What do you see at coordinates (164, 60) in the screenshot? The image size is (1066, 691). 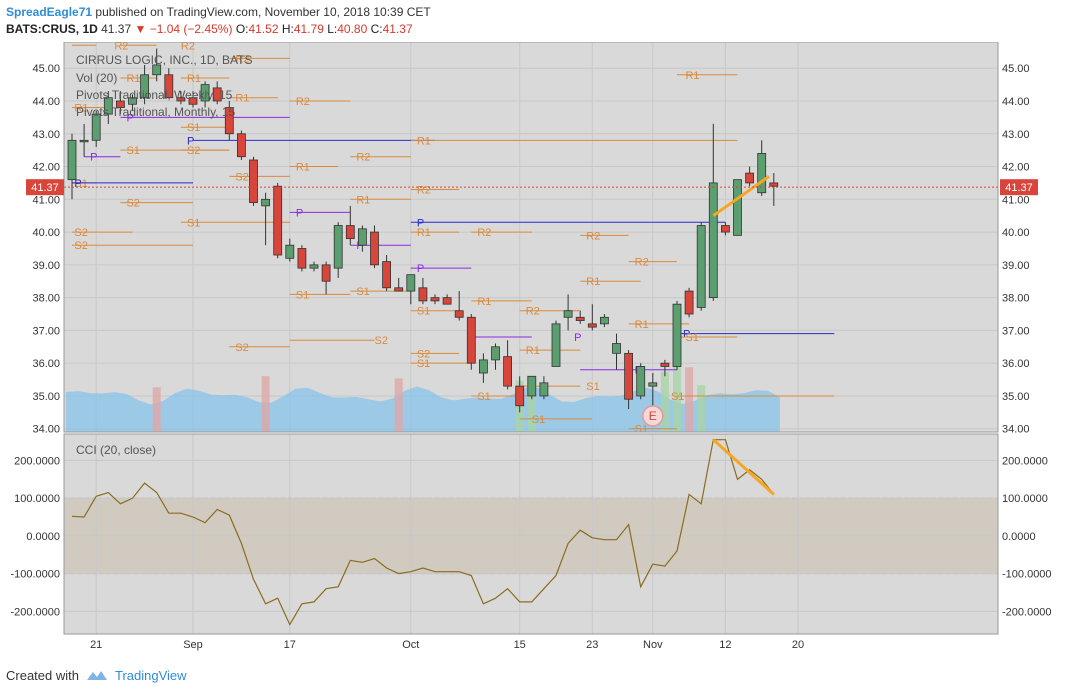 I see `chart-title: CIRRUS LOGIC, INC., 1D, BATS` at bounding box center [164, 60].